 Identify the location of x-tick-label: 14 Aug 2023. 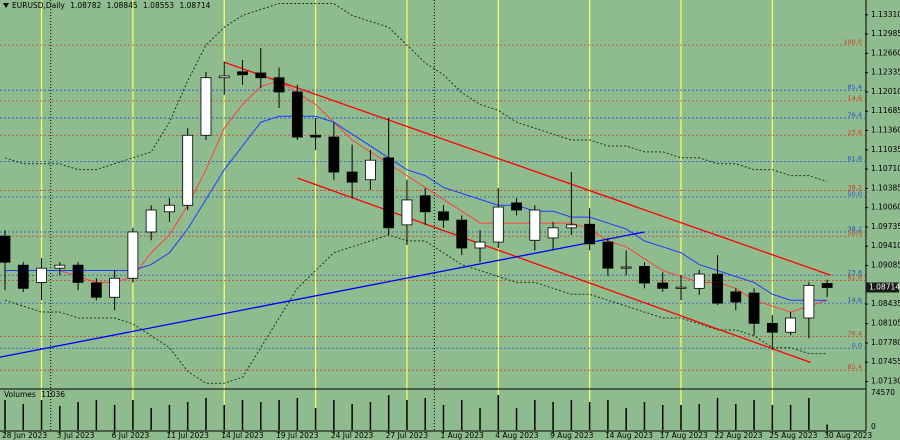
(629, 435).